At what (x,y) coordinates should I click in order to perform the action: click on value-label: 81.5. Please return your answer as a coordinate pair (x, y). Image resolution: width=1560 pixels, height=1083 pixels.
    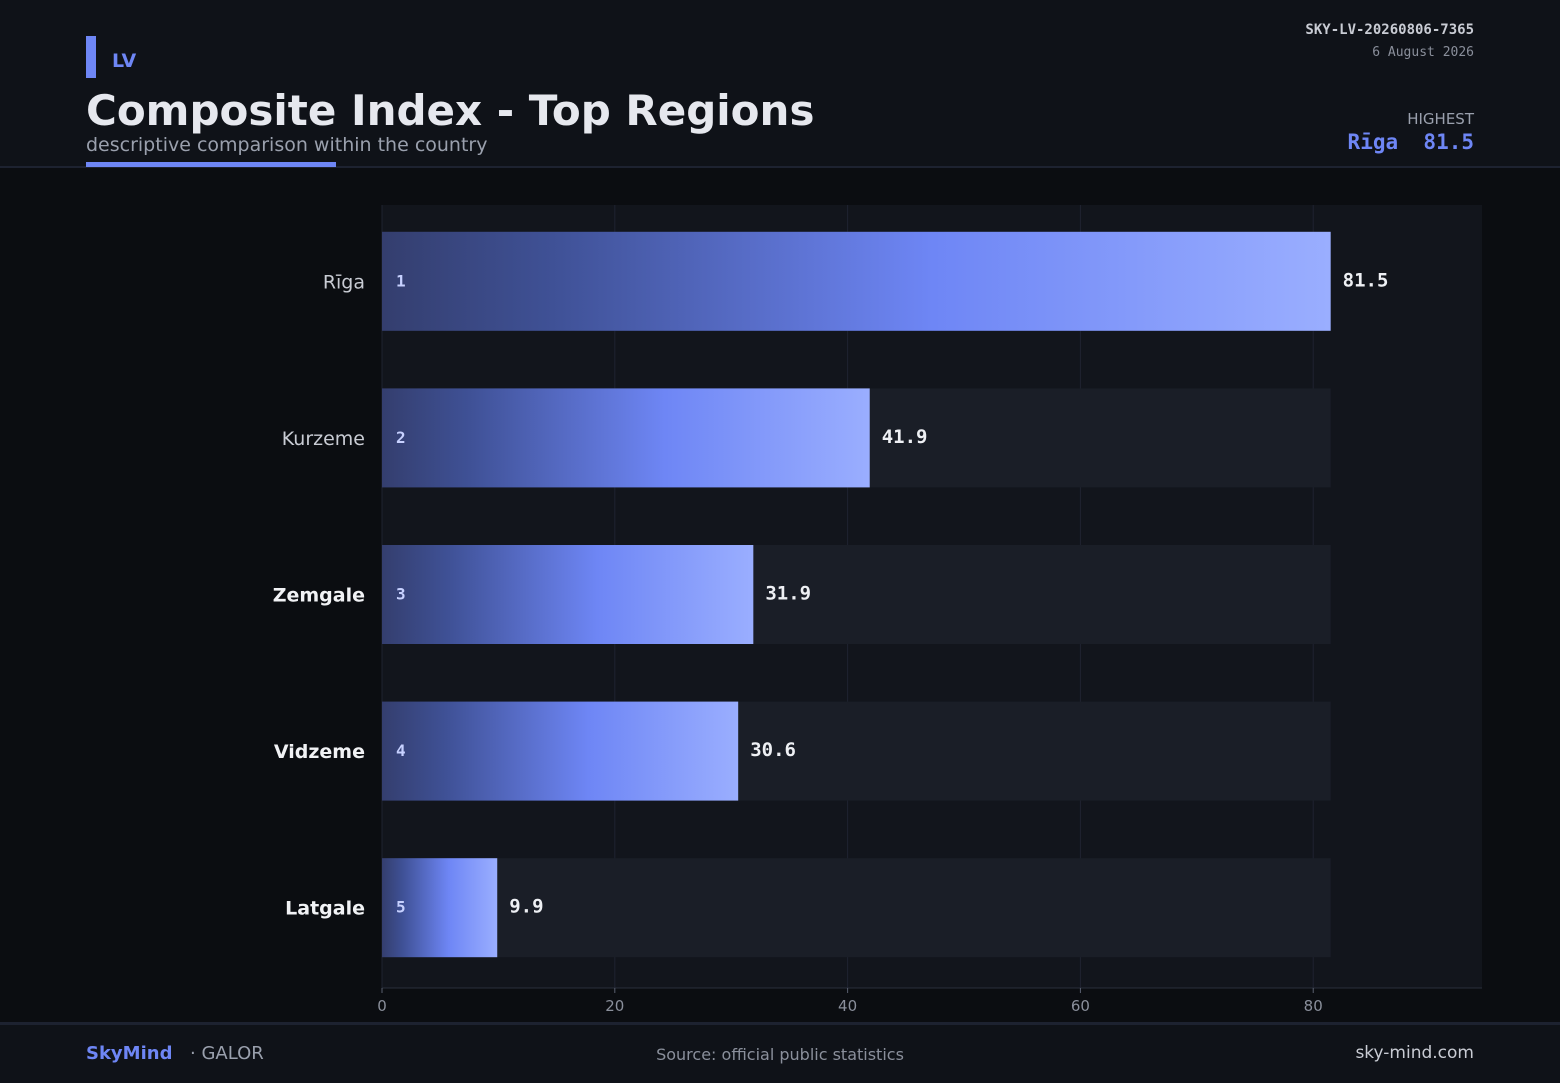
    Looking at the image, I should click on (1366, 280).